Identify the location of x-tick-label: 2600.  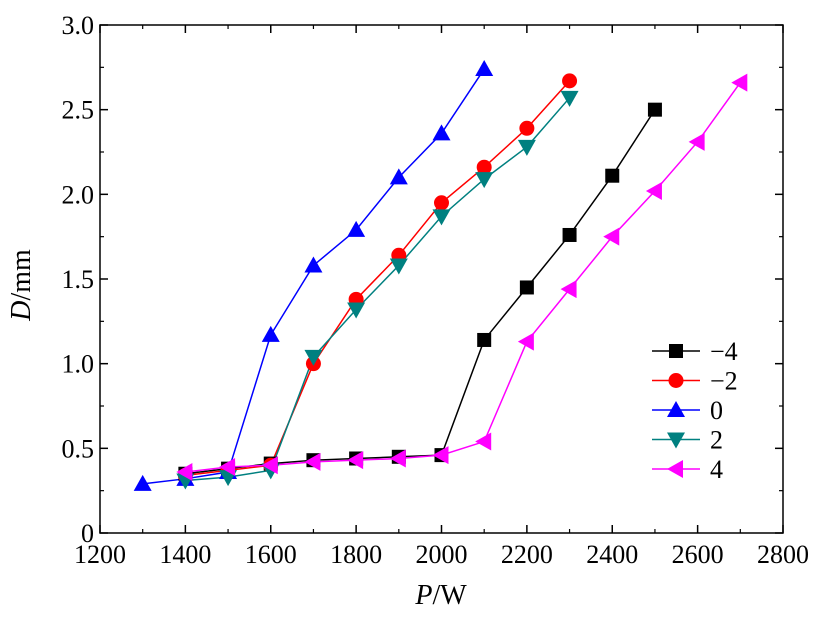
(698, 554).